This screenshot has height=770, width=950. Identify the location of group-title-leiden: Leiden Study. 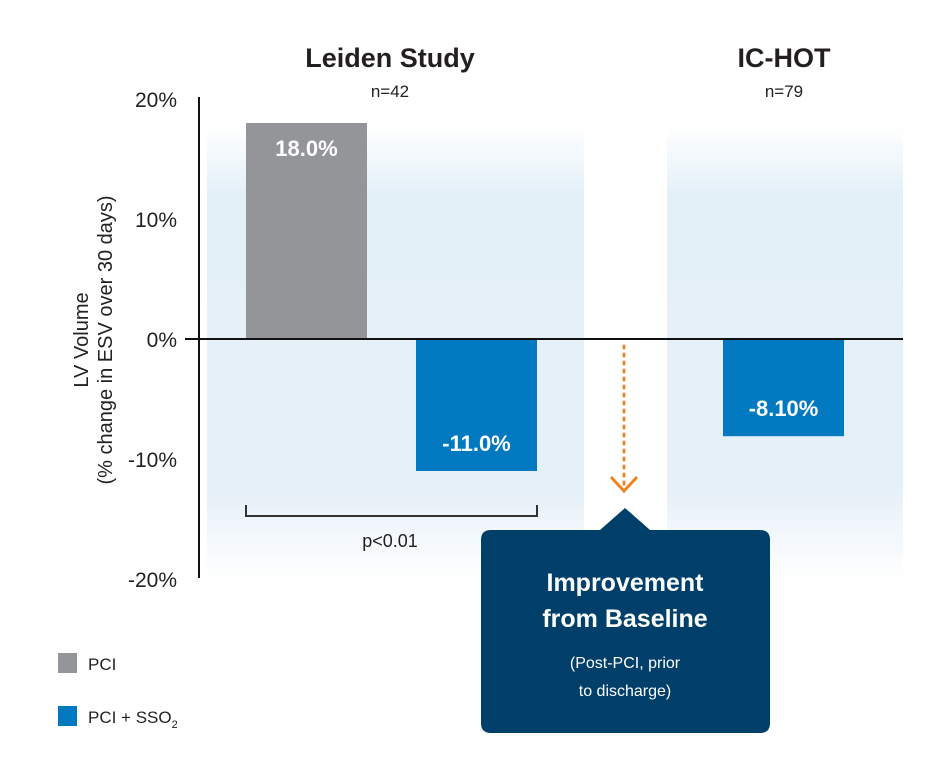
(390, 58).